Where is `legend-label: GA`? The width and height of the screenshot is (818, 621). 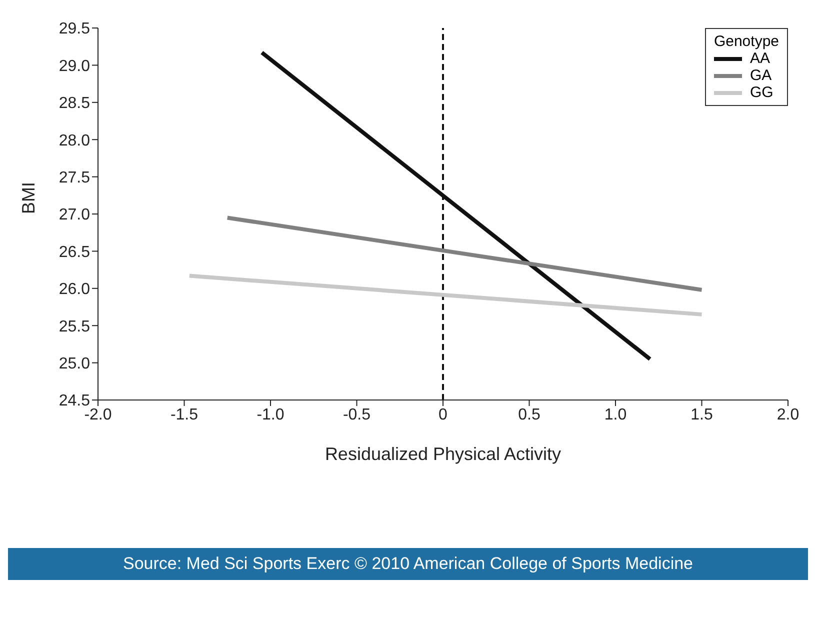 legend-label: GA is located at coordinates (761, 75).